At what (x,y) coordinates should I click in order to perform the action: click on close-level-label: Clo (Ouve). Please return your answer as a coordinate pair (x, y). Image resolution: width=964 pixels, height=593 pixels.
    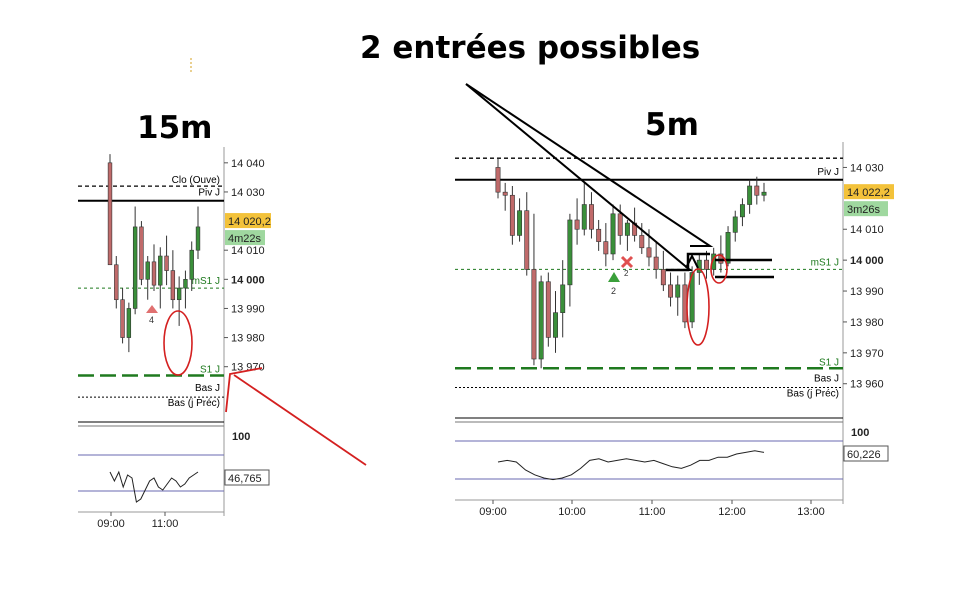
    Looking at the image, I should click on (196, 180).